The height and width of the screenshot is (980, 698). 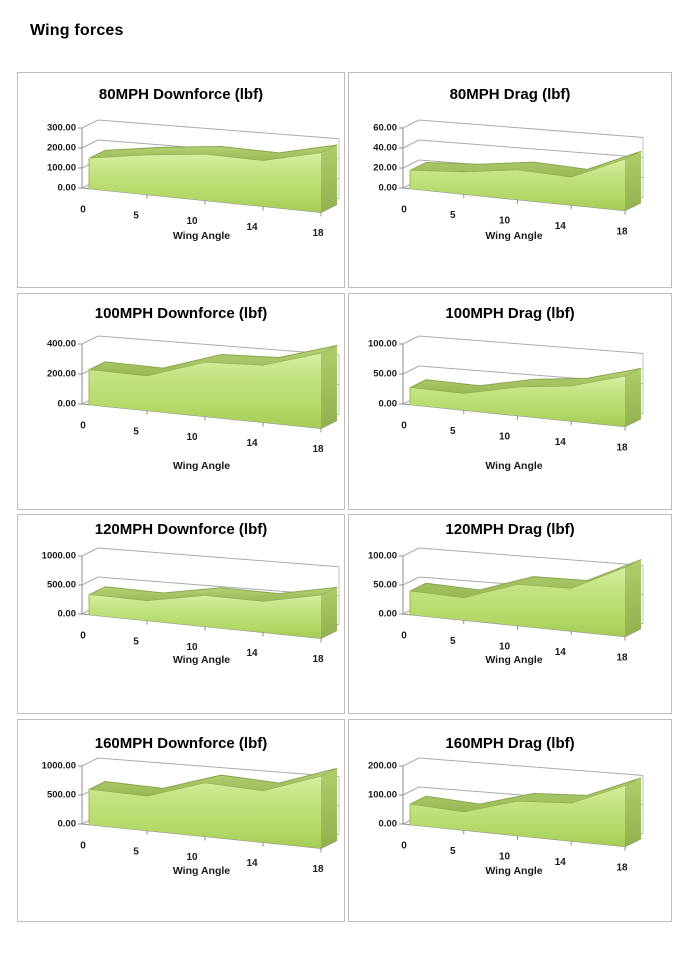 What do you see at coordinates (181, 529) in the screenshot?
I see `chart-title: 120MPH Downforce (lbf)` at bounding box center [181, 529].